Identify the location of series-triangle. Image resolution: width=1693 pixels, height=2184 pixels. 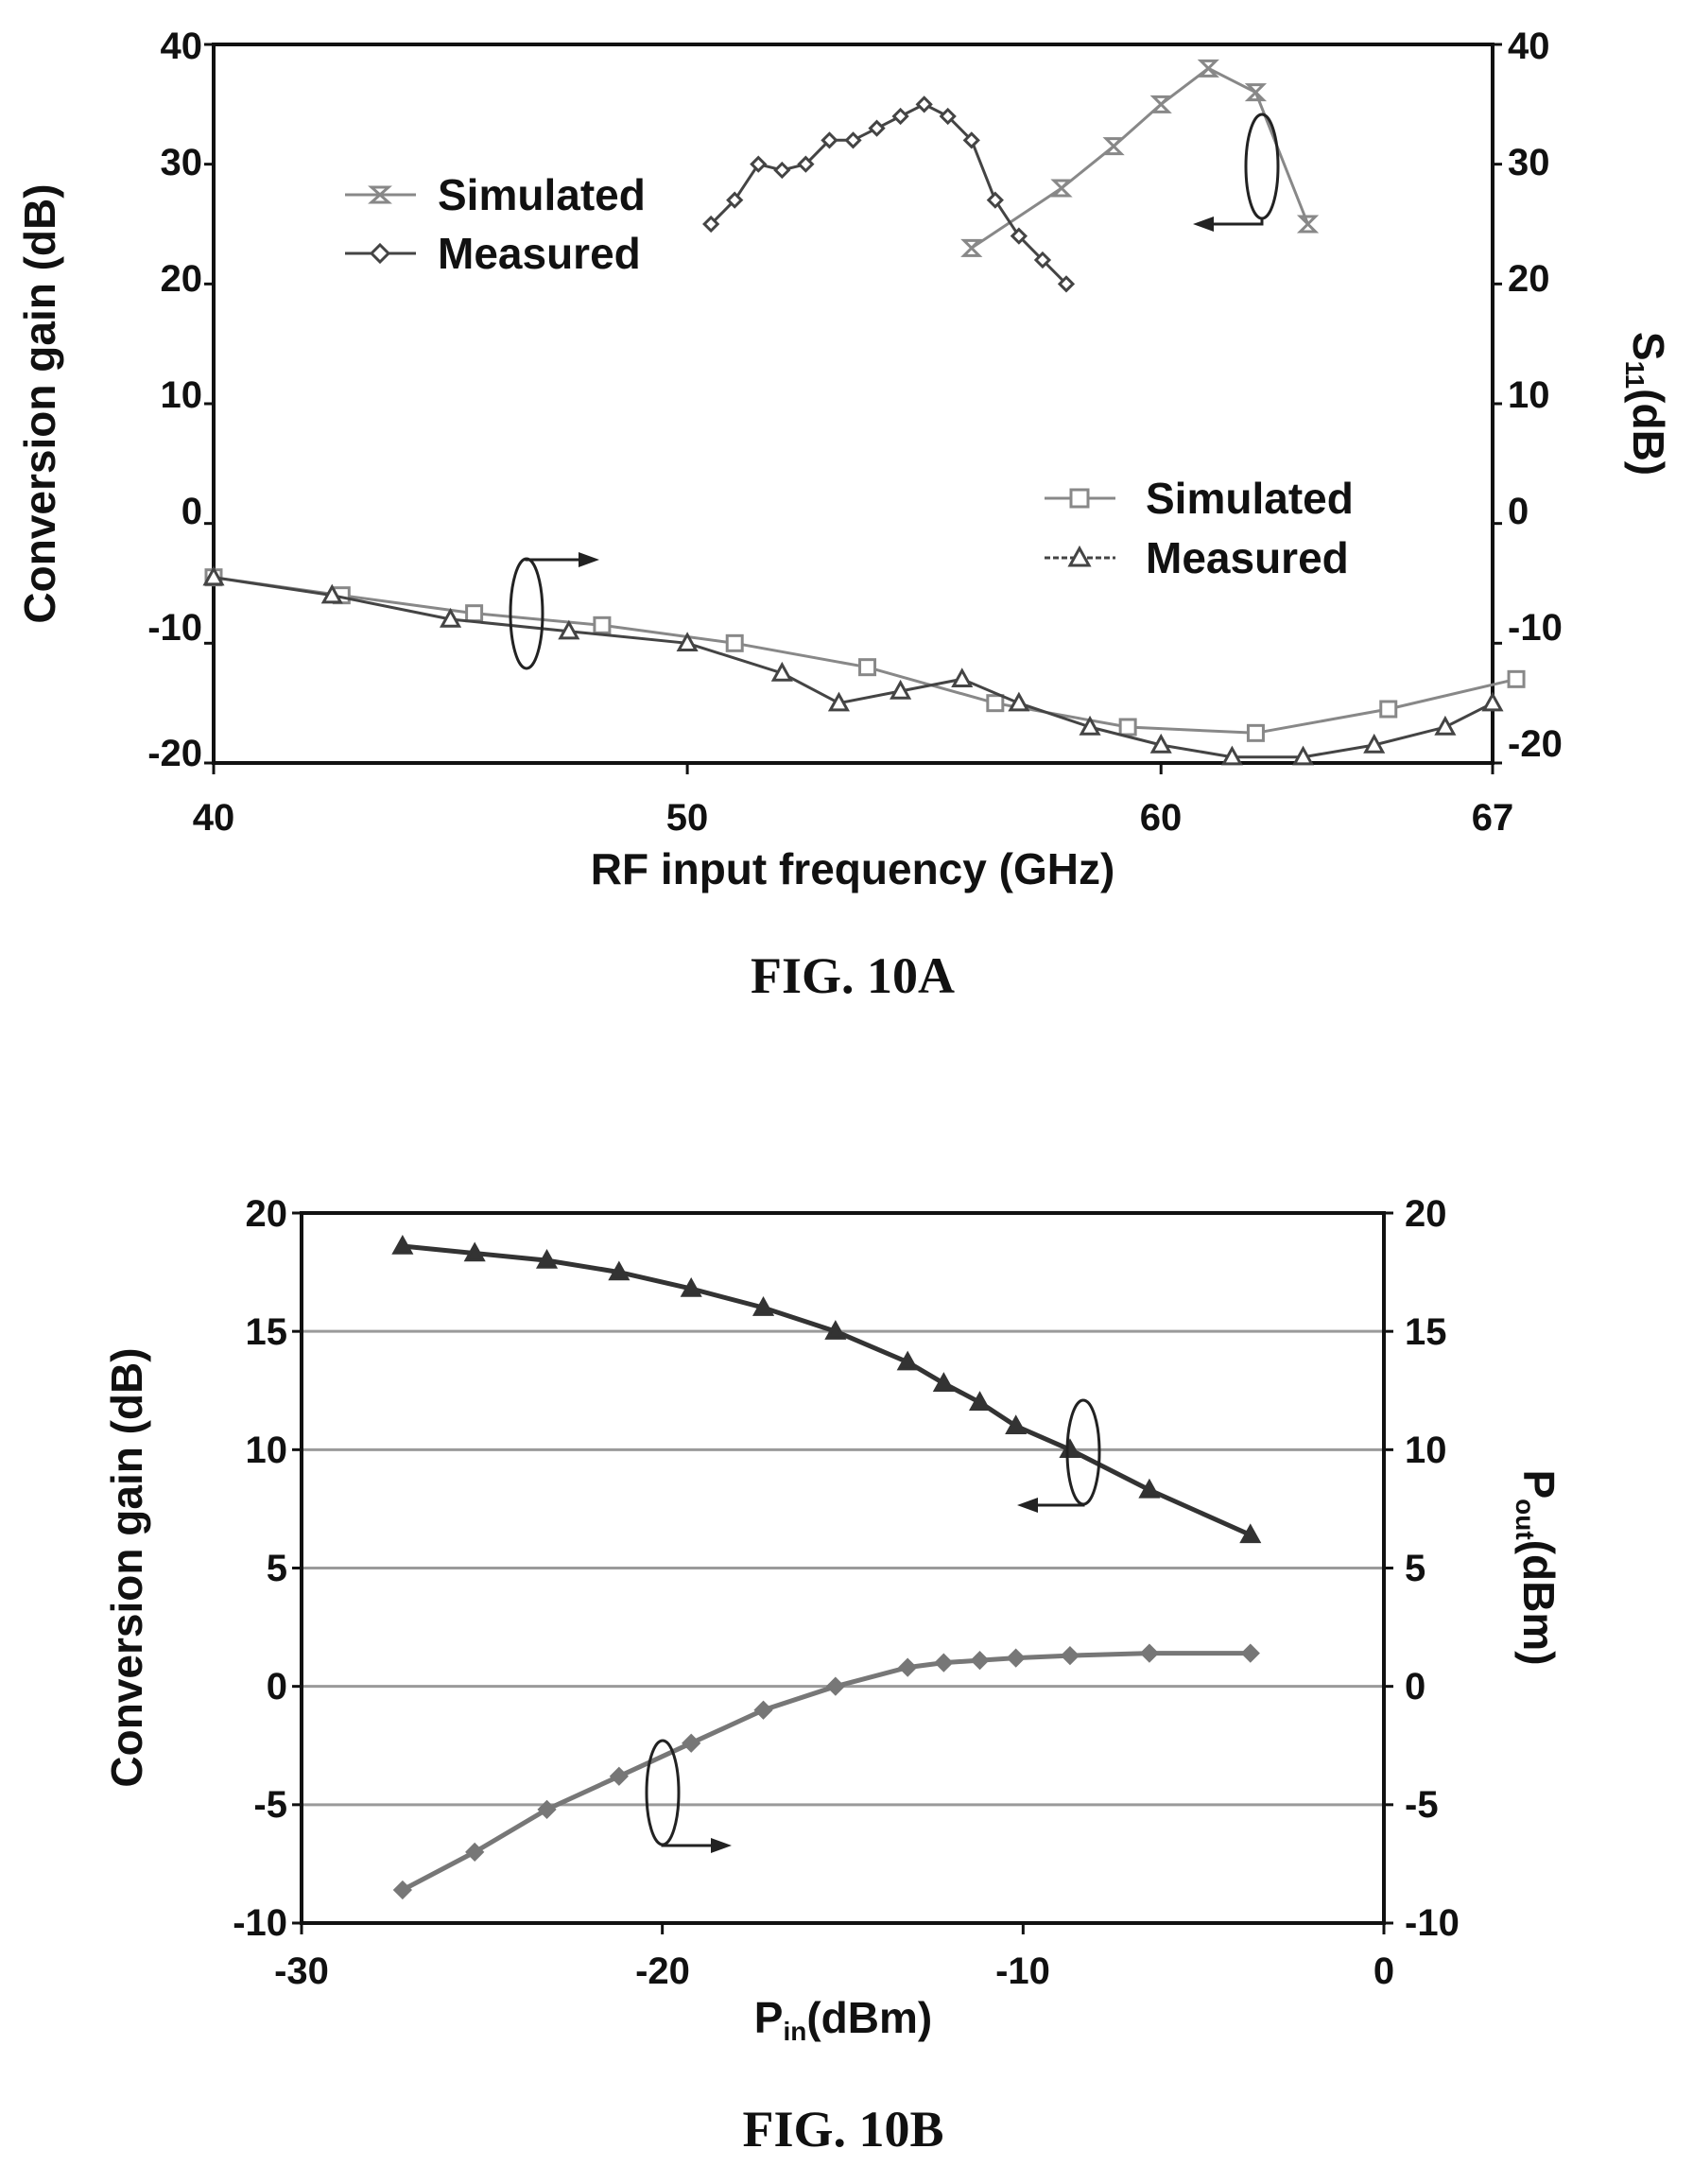
(853, 665).